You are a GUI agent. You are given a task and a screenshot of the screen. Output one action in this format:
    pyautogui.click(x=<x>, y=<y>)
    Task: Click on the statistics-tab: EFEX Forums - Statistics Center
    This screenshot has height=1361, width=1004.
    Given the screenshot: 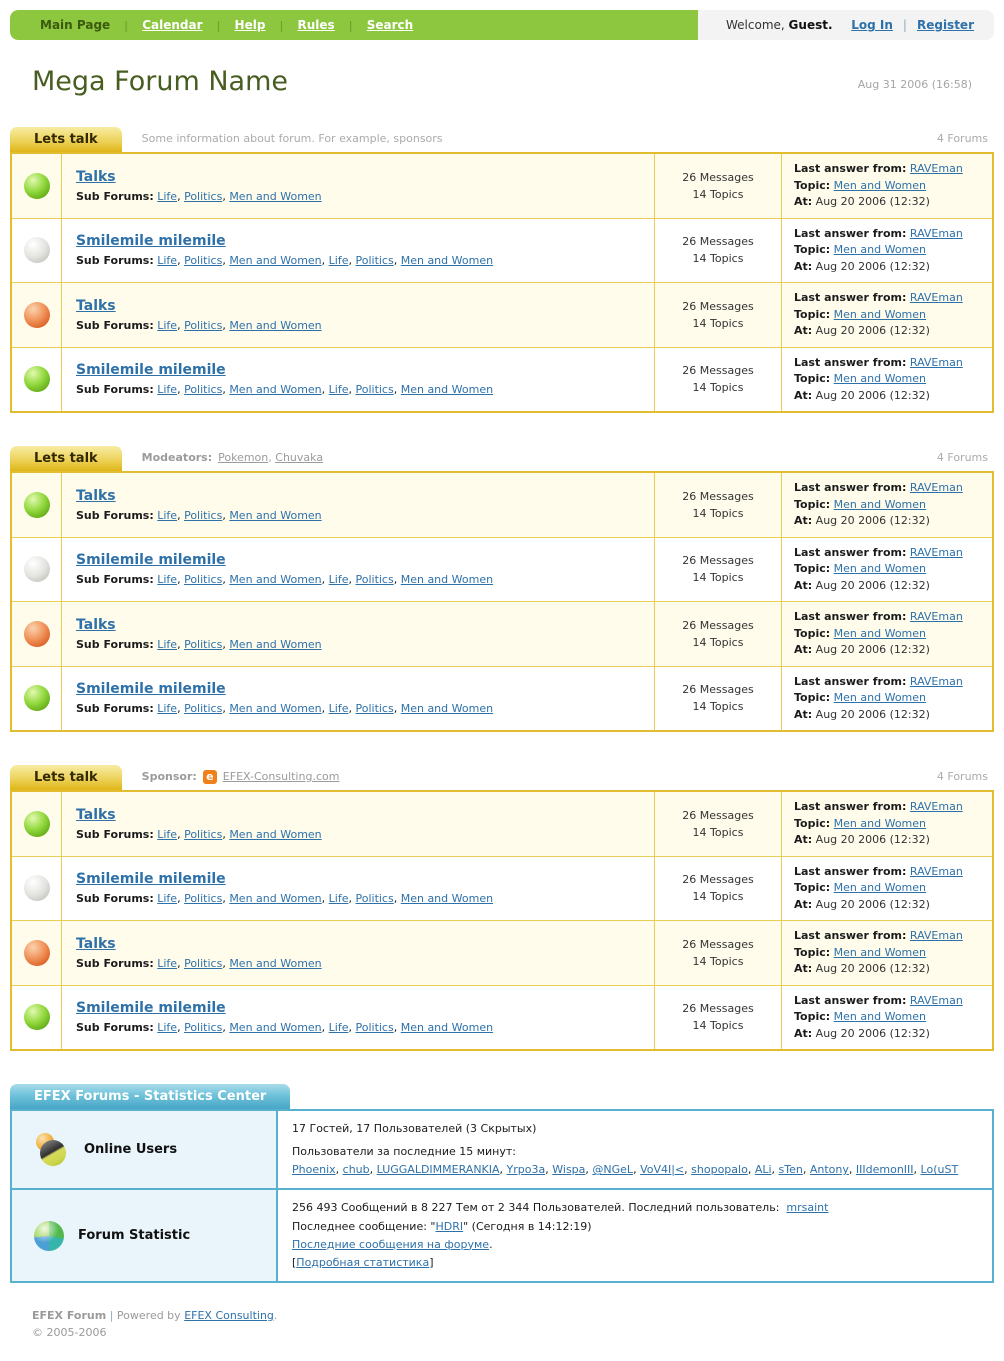 What is the action you would take?
    pyautogui.click(x=150, y=1096)
    